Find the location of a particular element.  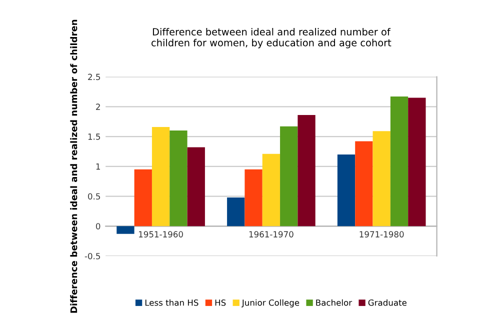

x-tick-label: 1971-1980 is located at coordinates (382, 234).